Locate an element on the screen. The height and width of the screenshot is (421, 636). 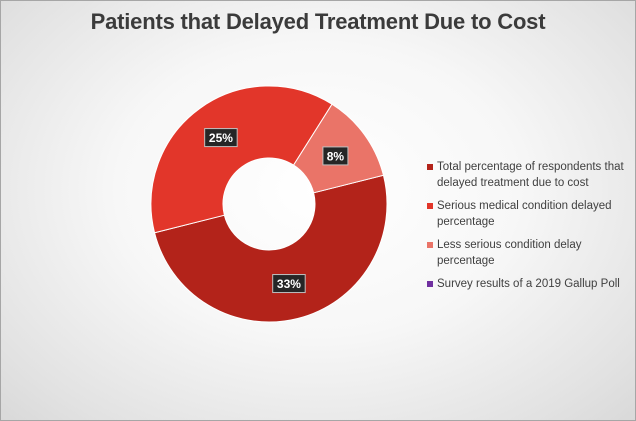
data-label-text: 8% is located at coordinates (336, 156).